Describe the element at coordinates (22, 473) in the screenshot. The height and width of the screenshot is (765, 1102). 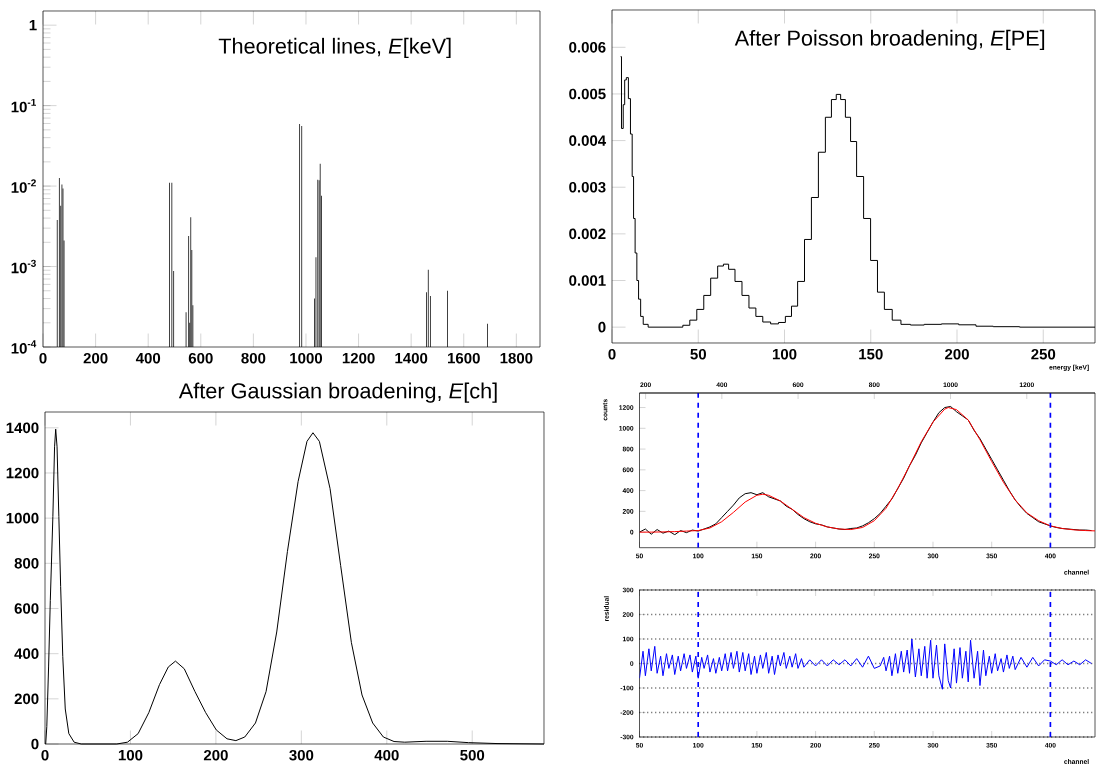
I see `y-tick-label: 1200` at that location.